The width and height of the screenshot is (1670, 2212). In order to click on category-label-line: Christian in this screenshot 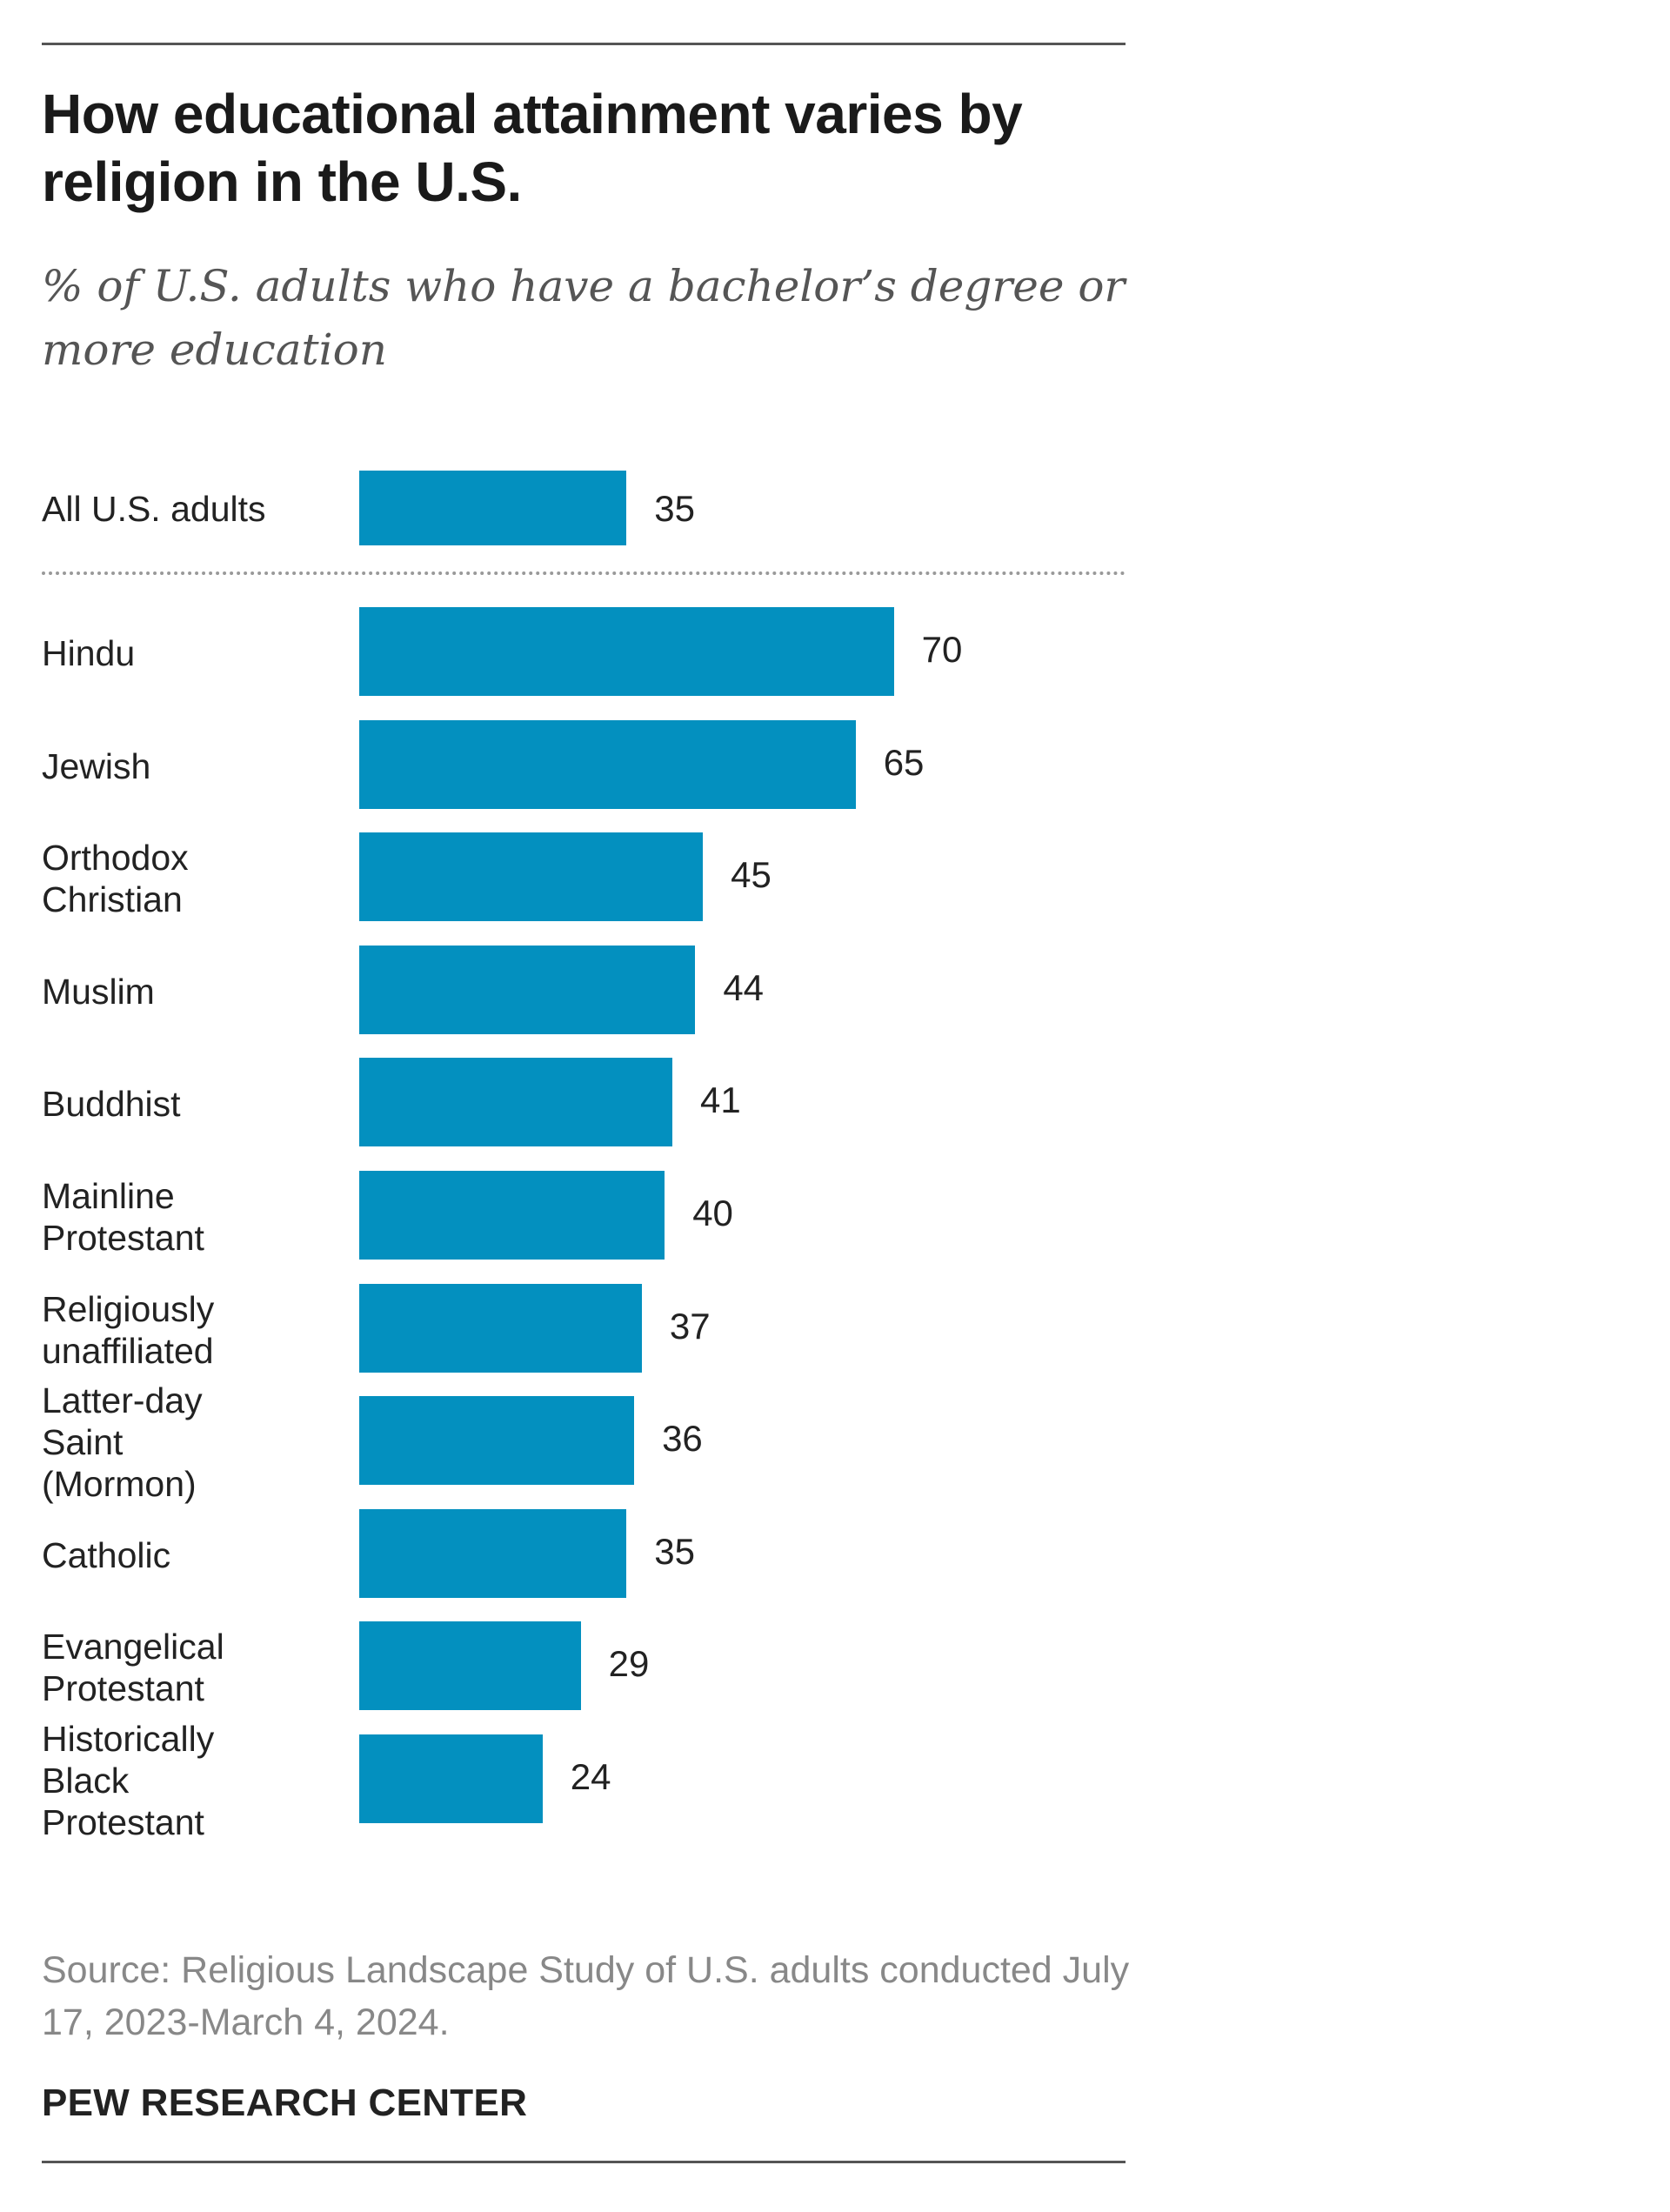, I will do `click(112, 899)`.